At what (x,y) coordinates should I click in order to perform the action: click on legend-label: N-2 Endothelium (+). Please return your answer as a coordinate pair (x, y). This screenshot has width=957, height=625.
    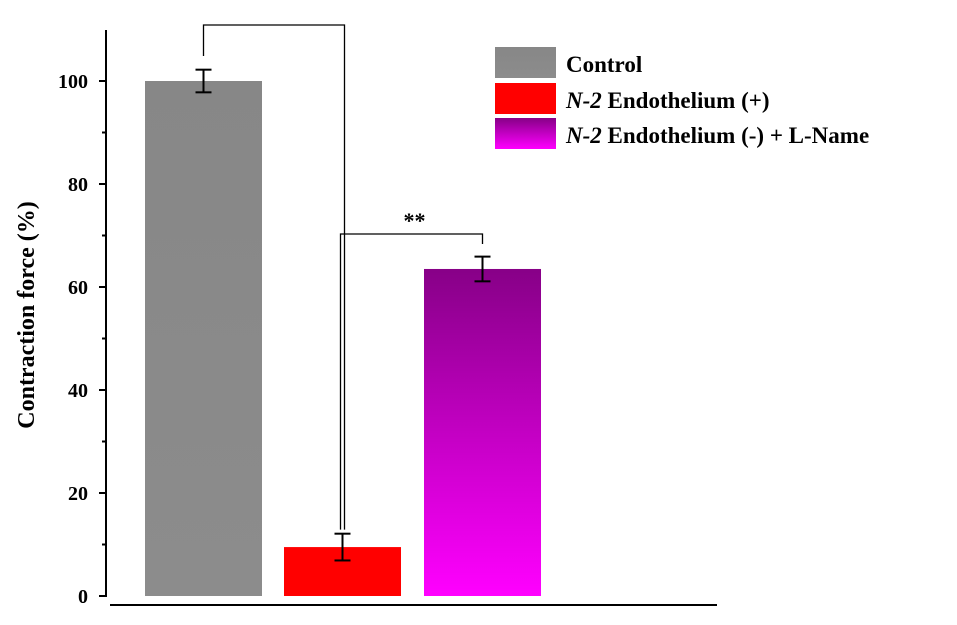
    Looking at the image, I should click on (667, 100).